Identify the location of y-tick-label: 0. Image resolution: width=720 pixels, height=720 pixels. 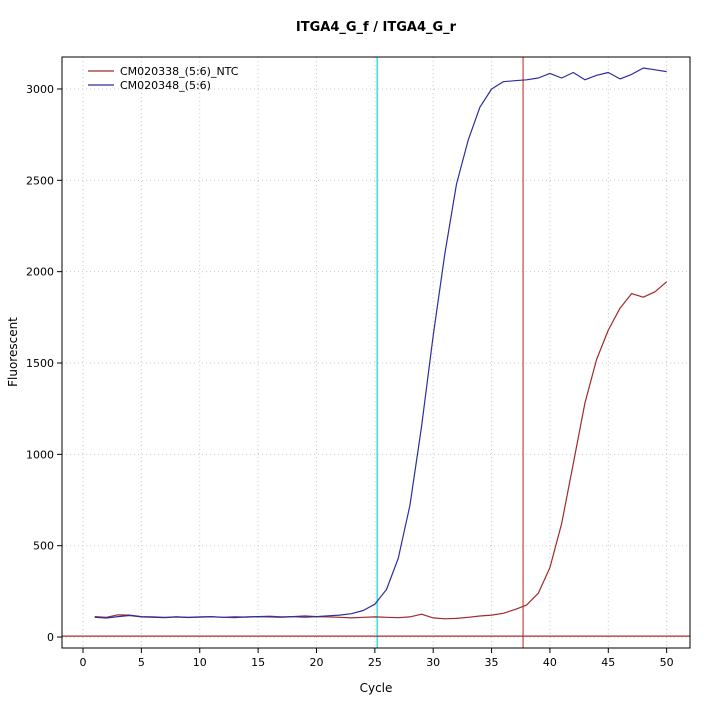
(50, 637).